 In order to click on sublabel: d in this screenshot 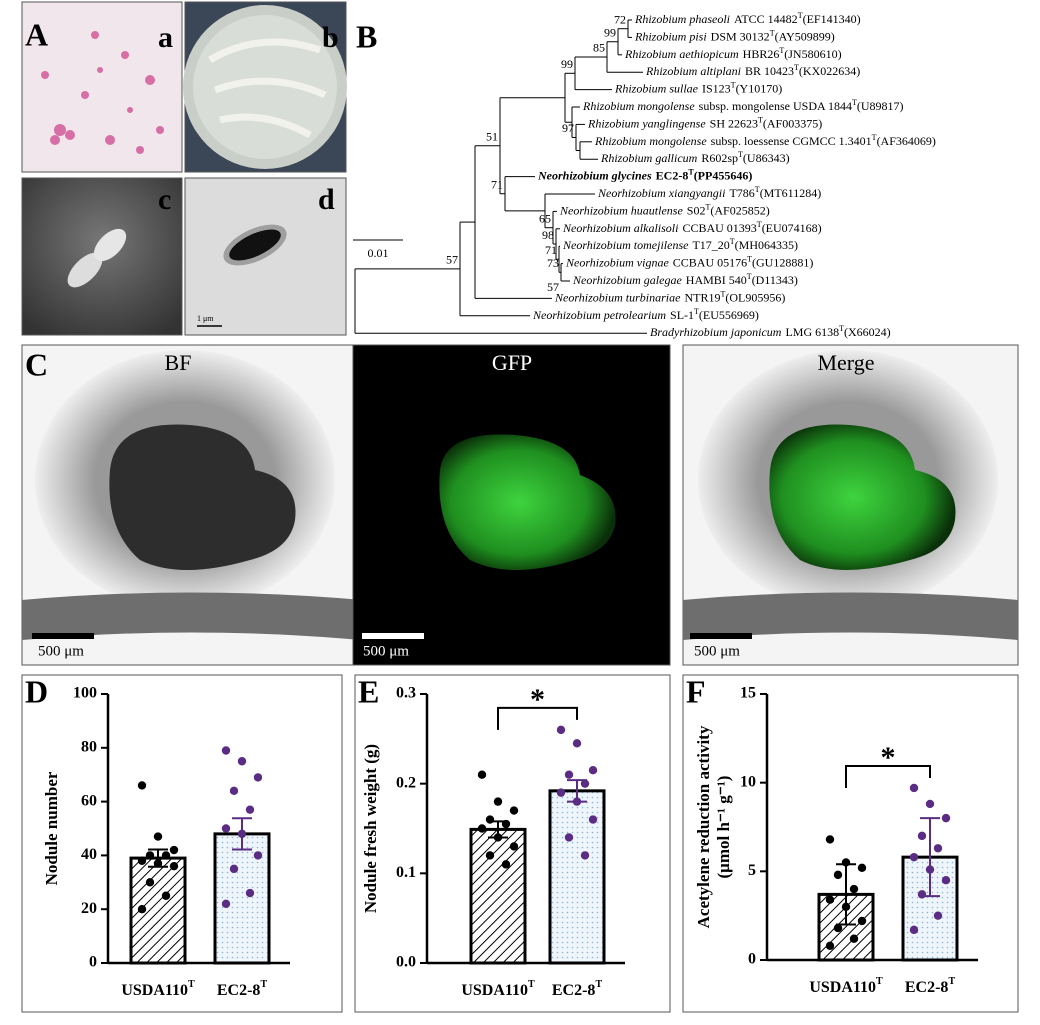, I will do `click(326, 199)`.